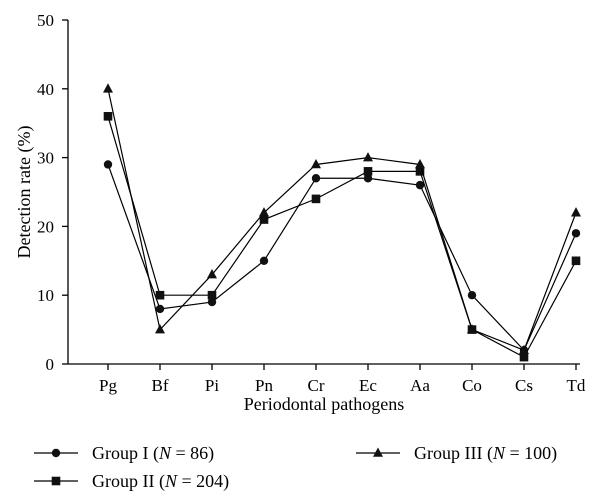  What do you see at coordinates (524, 385) in the screenshot?
I see `x-tick-label: Cs` at bounding box center [524, 385].